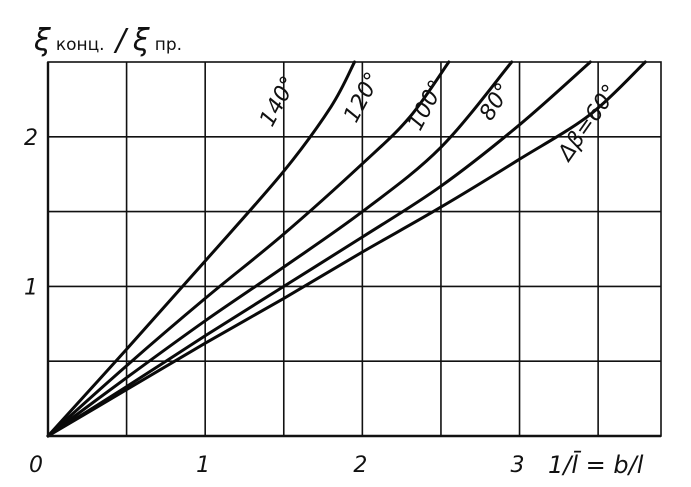 The image size is (691, 487). Describe the element at coordinates (36, 465) in the screenshot. I see `x-tick-label-0: 0` at that location.